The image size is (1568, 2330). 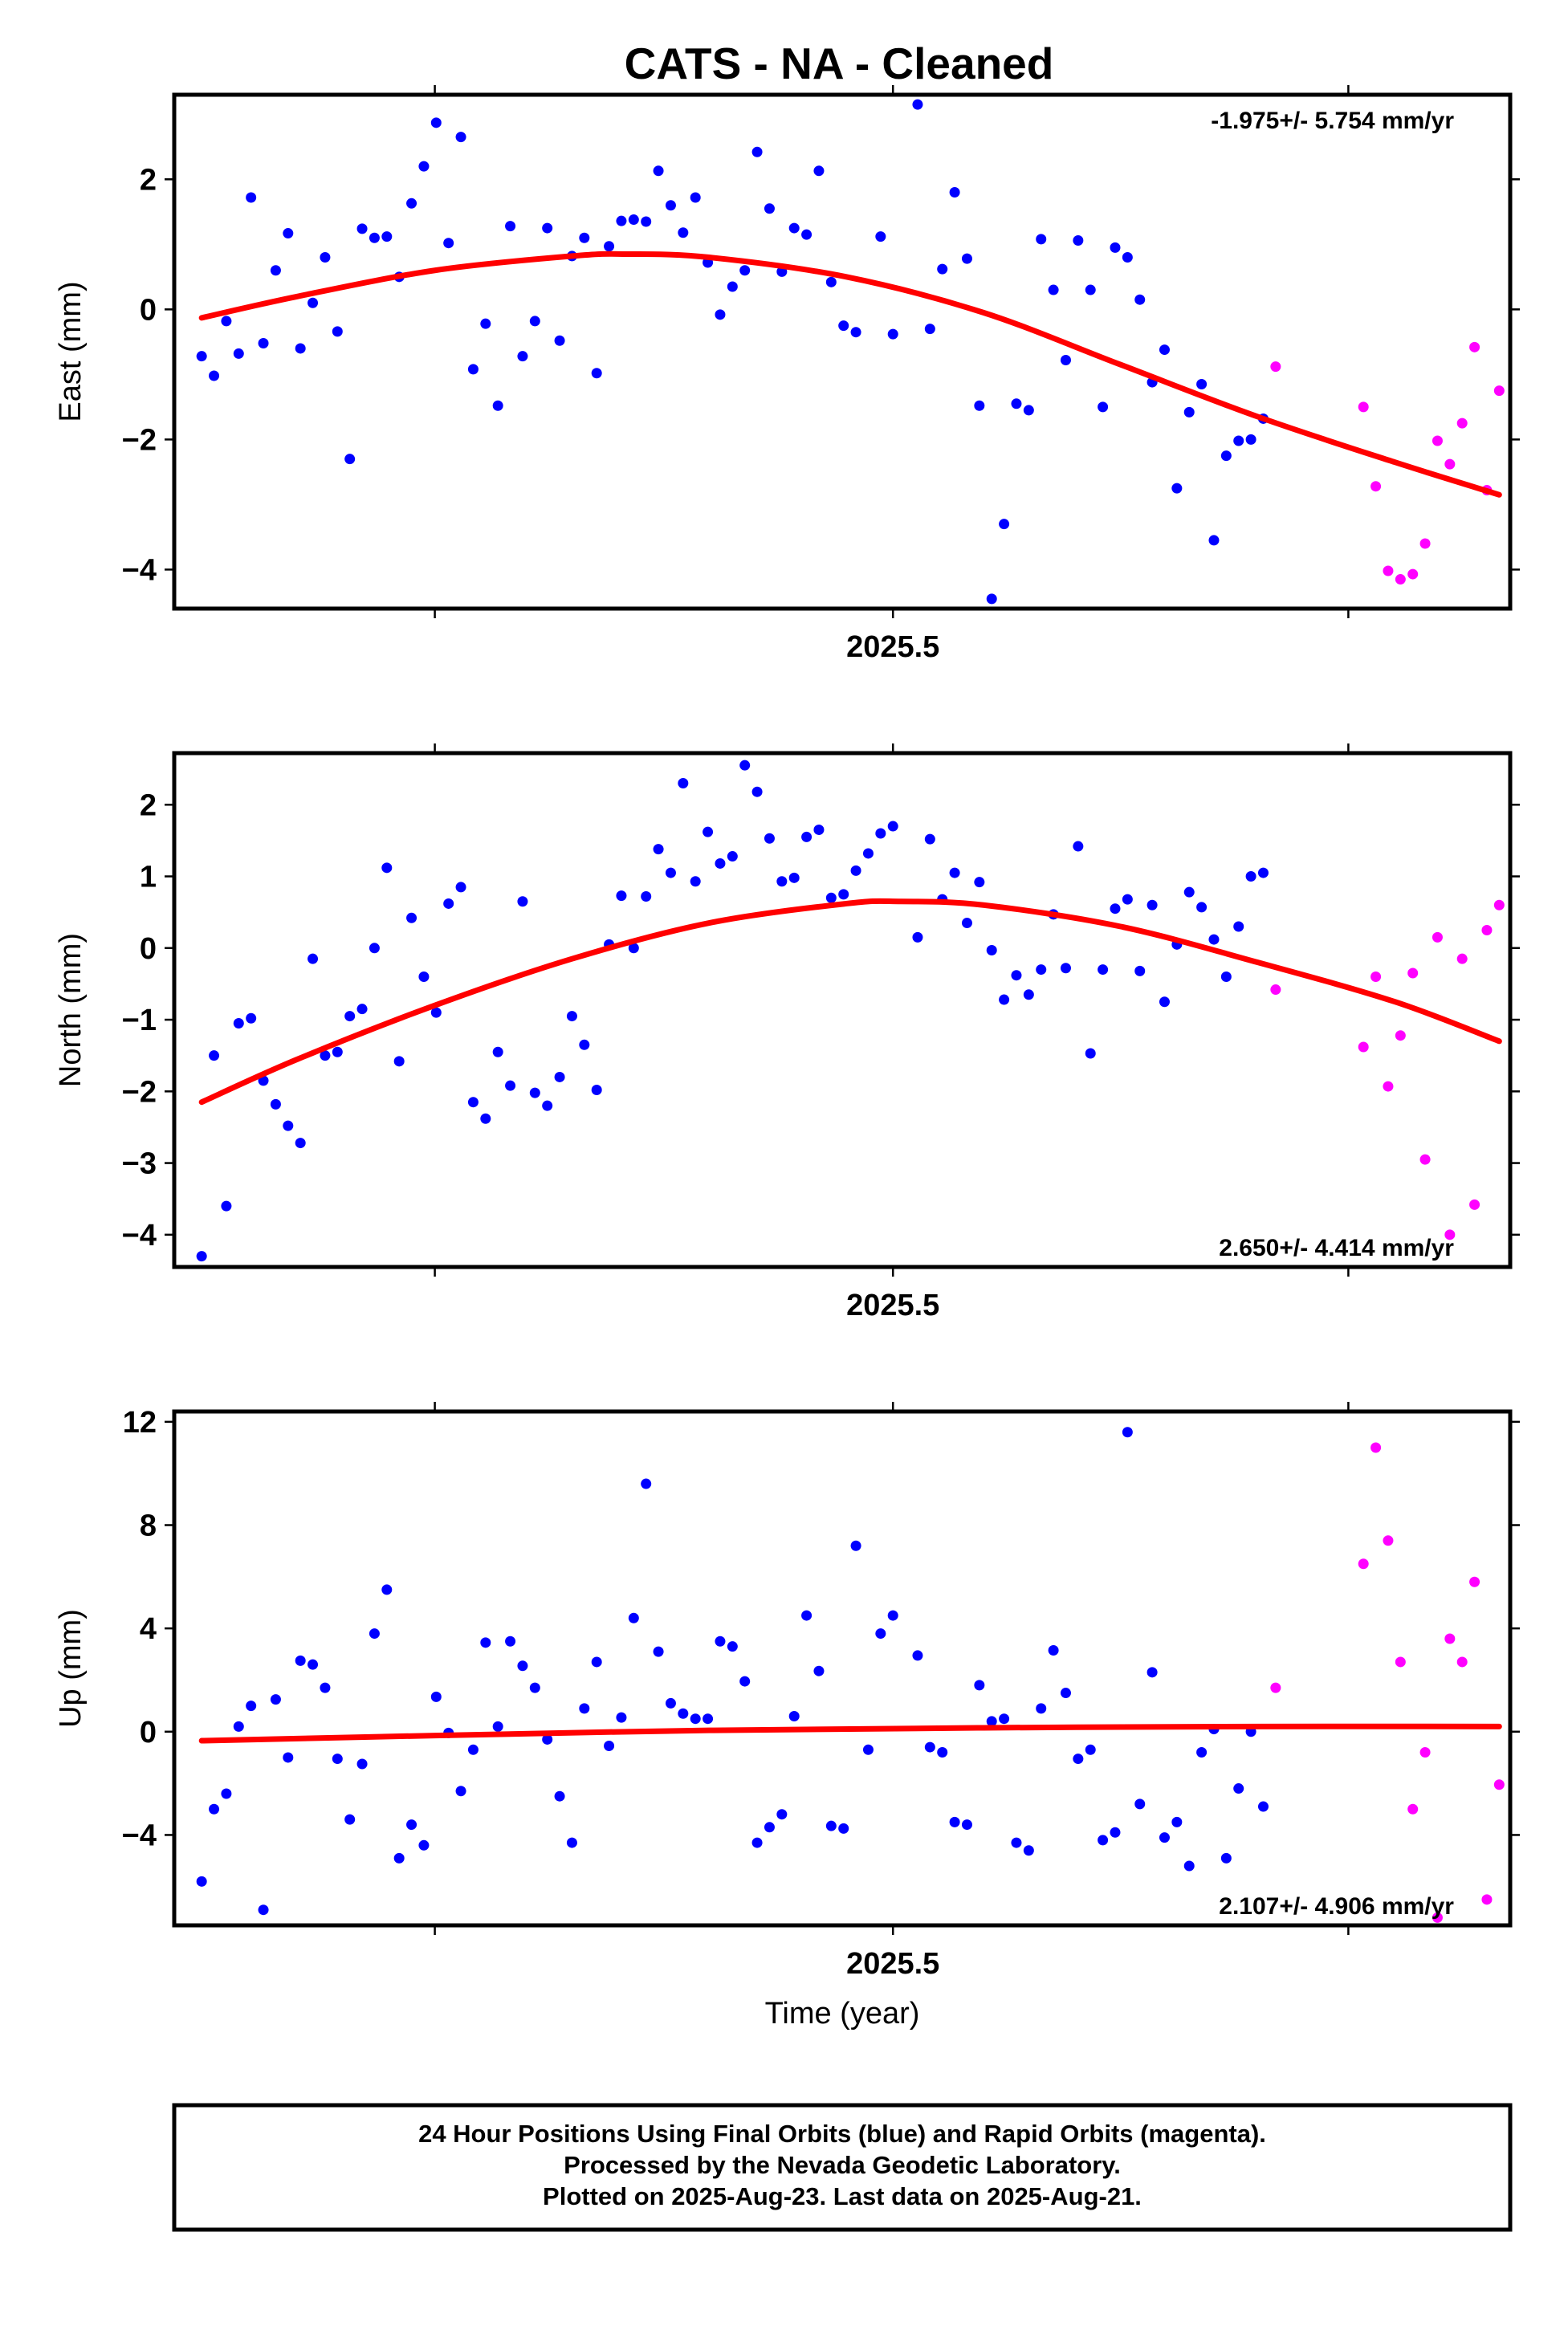 I want to click on x-axis-label: Time (year), so click(x=842, y=2014).